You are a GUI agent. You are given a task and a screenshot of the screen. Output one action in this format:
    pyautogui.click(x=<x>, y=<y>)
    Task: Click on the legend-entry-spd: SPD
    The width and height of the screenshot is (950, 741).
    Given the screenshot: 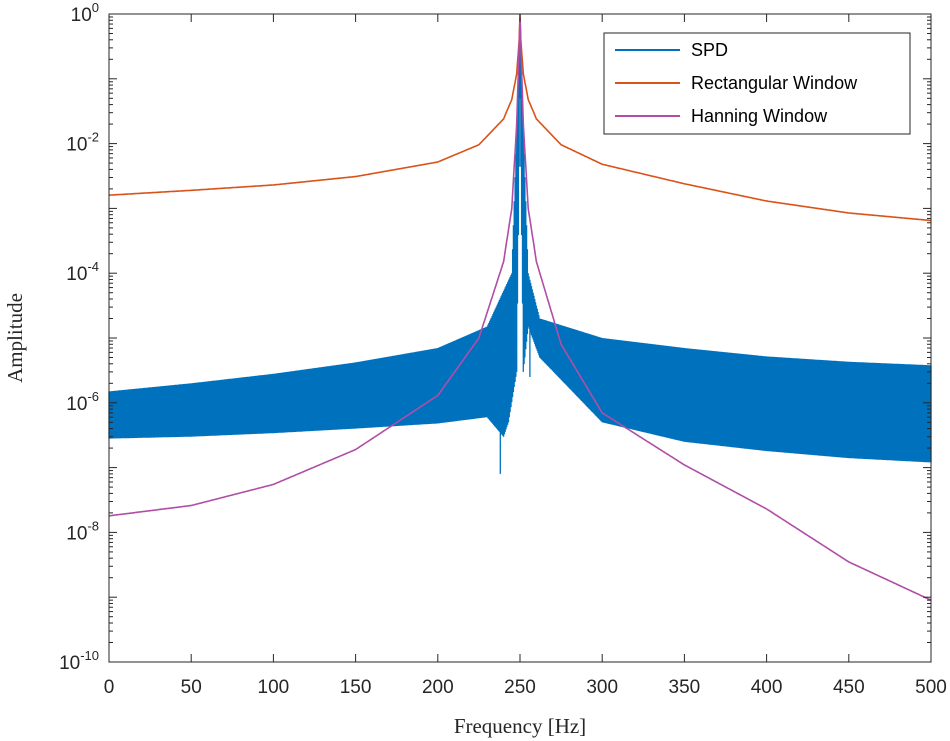 What is the action you would take?
    pyautogui.click(x=671, y=50)
    